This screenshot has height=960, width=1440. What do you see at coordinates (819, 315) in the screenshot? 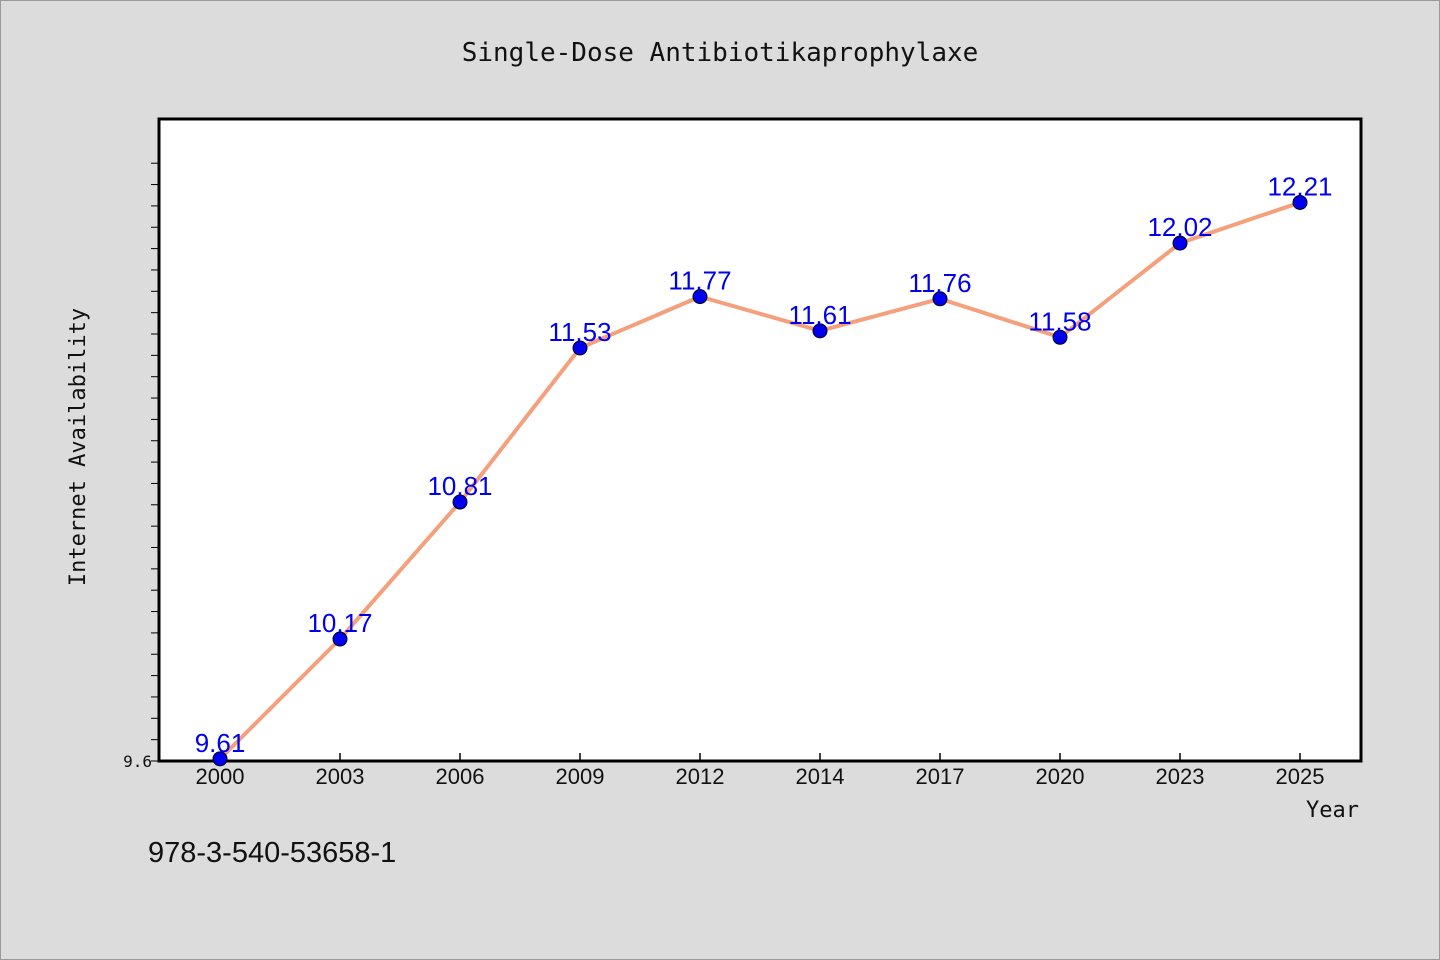
I see `data-label: 11.61` at bounding box center [819, 315].